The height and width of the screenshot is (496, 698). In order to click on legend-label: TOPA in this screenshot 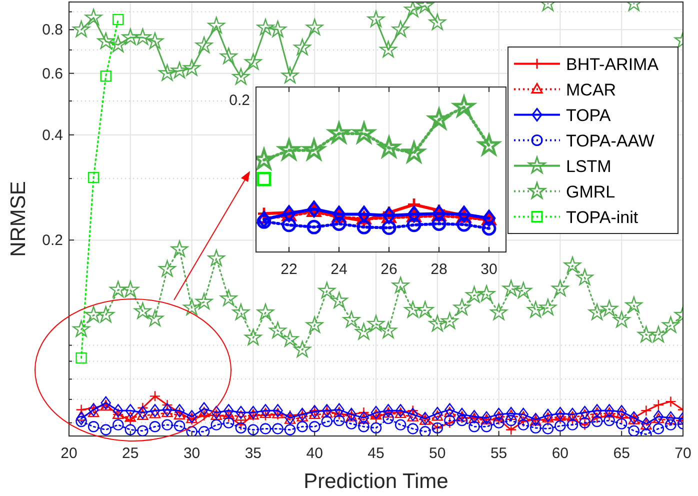, I will do `click(589, 115)`.